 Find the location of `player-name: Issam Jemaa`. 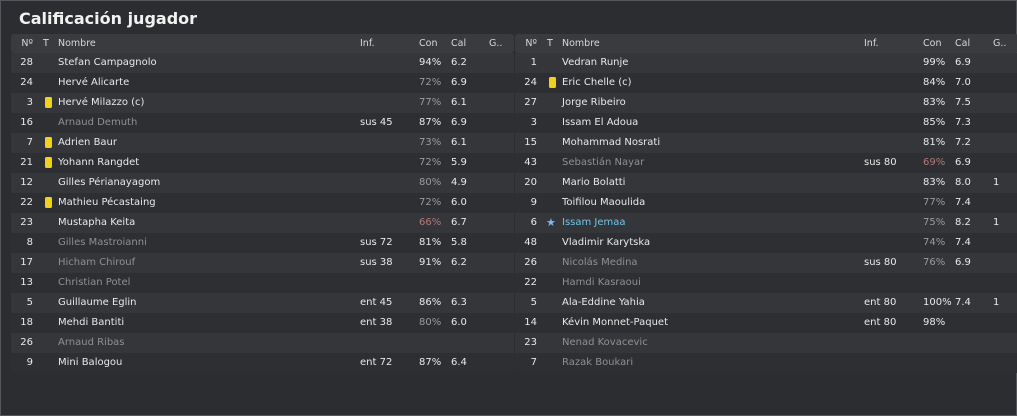

player-name: Issam Jemaa is located at coordinates (594, 222).